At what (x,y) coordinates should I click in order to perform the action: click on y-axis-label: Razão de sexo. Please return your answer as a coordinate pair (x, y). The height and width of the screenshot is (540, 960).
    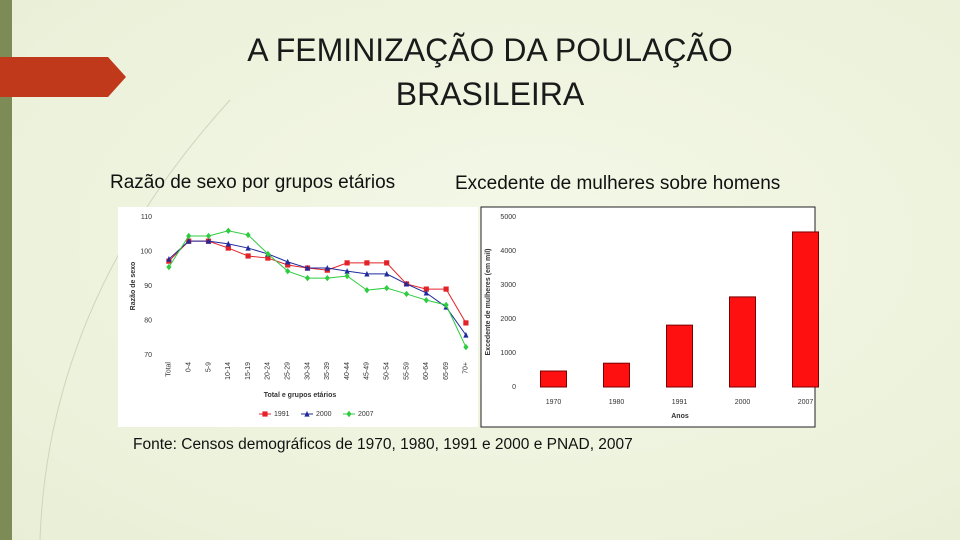
    Looking at the image, I should click on (133, 286).